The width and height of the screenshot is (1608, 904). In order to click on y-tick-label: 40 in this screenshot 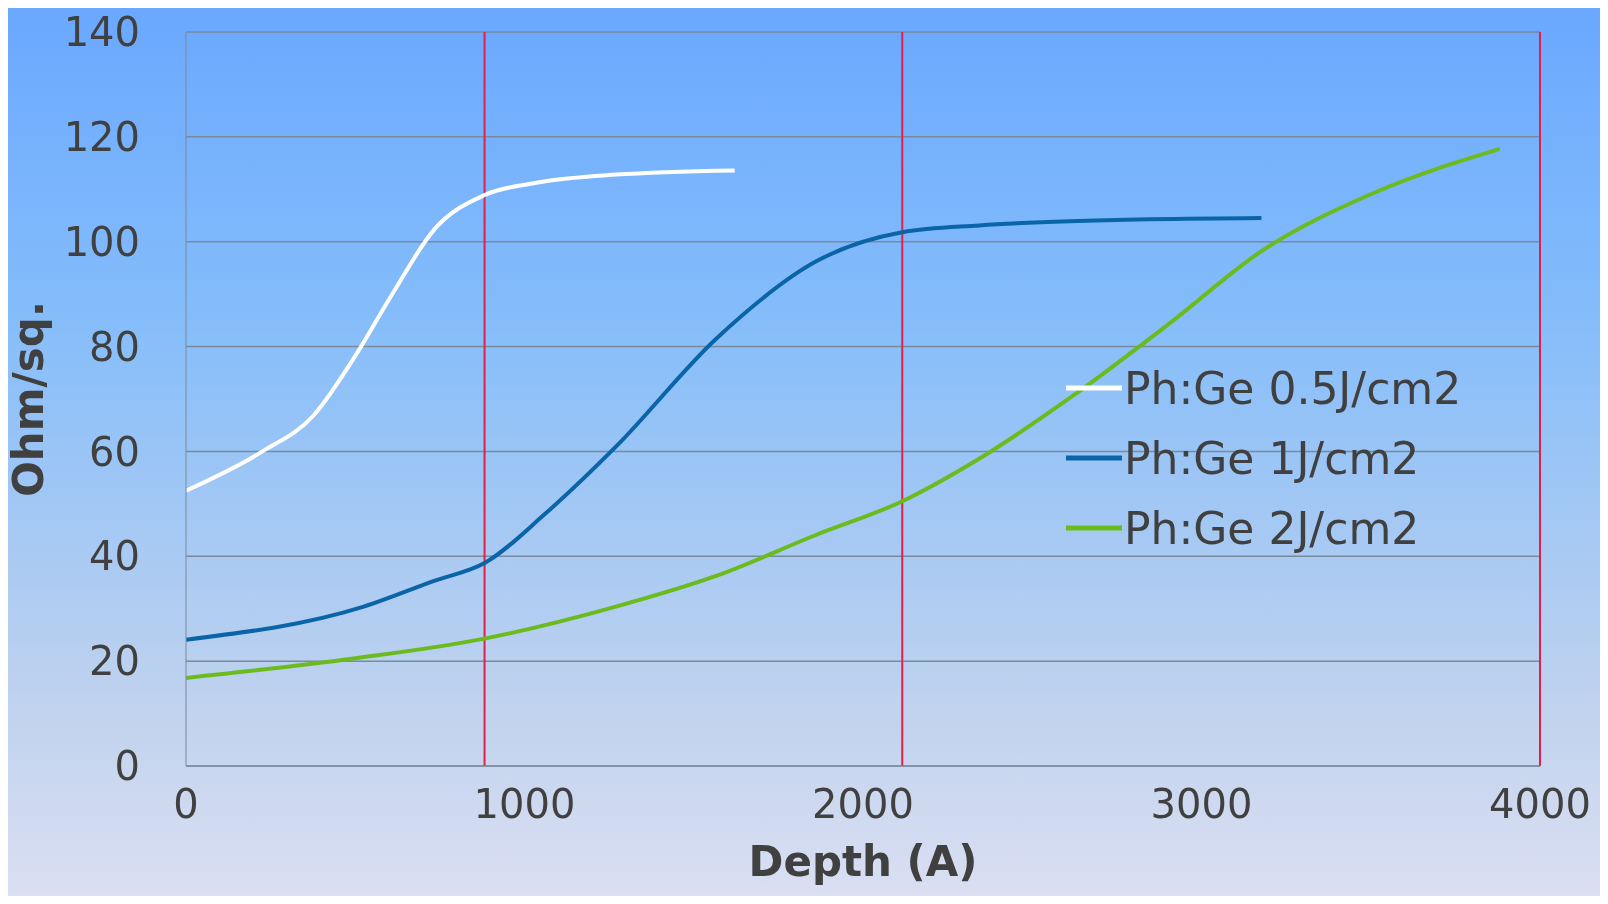, I will do `click(114, 556)`.